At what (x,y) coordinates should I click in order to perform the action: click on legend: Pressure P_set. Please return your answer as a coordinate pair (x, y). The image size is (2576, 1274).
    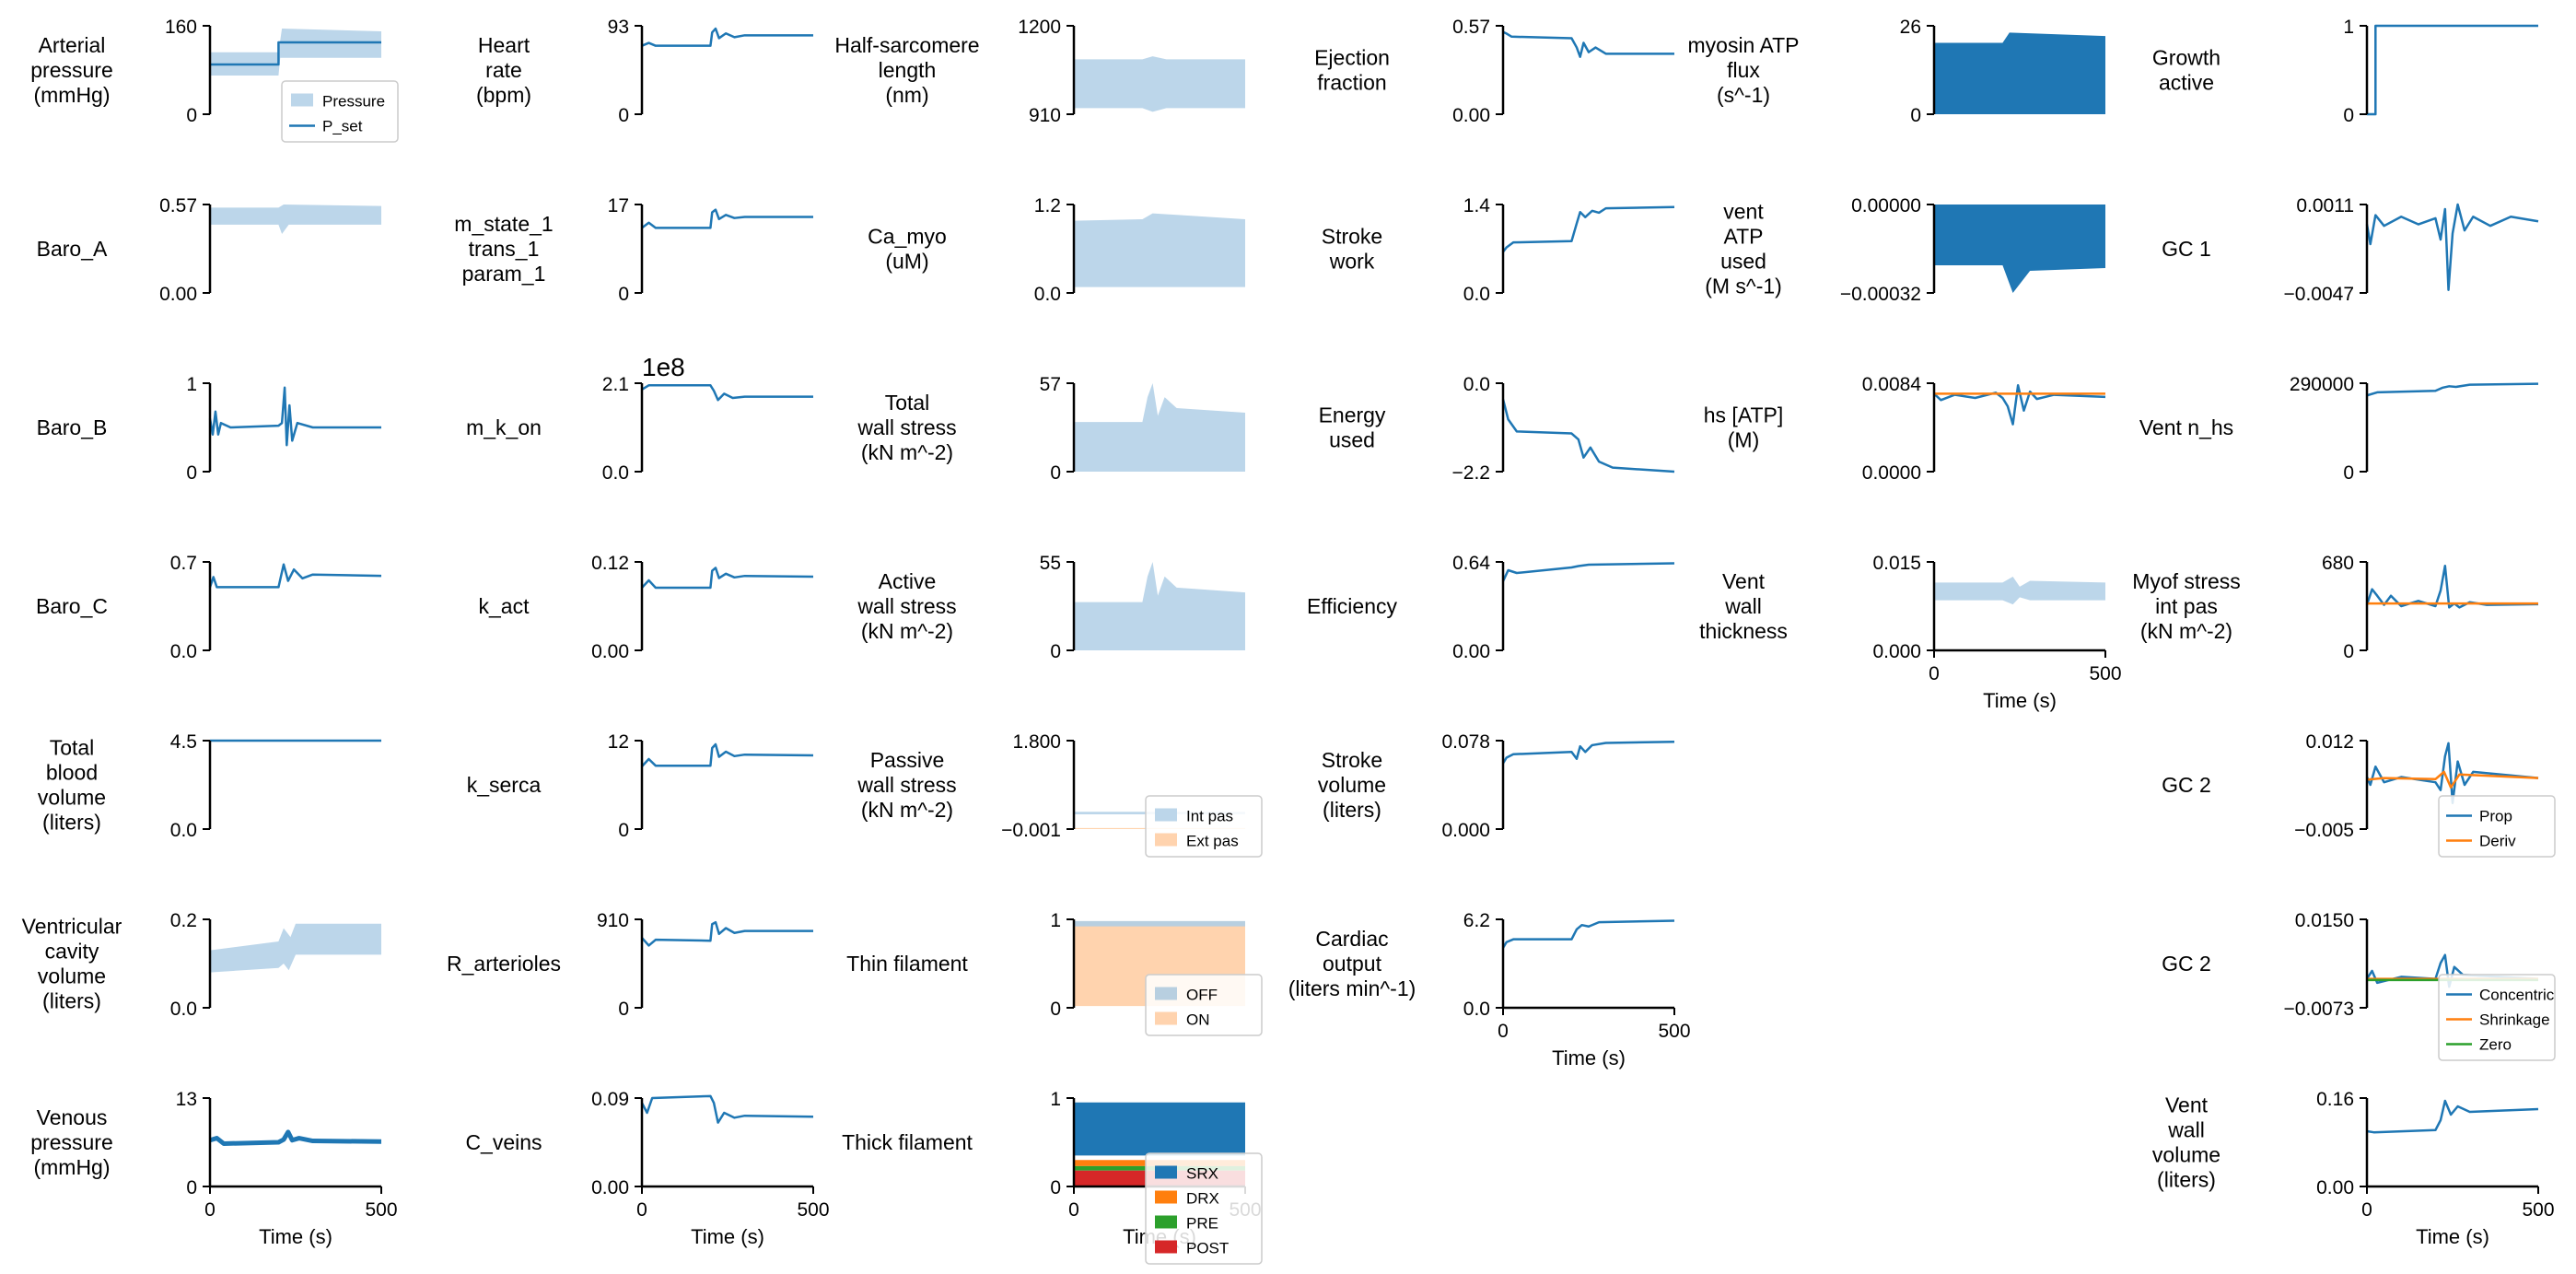
    Looking at the image, I should click on (340, 111).